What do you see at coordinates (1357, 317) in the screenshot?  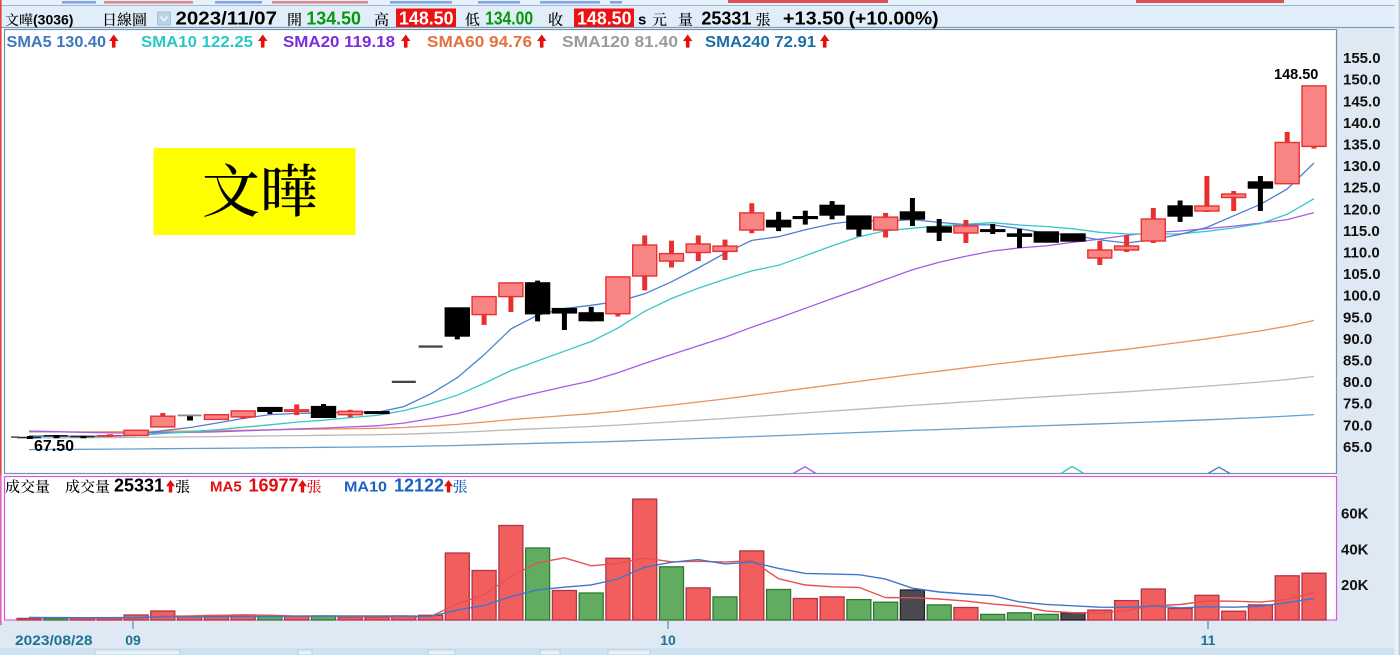 I see `svg-text: 95.0` at bounding box center [1357, 317].